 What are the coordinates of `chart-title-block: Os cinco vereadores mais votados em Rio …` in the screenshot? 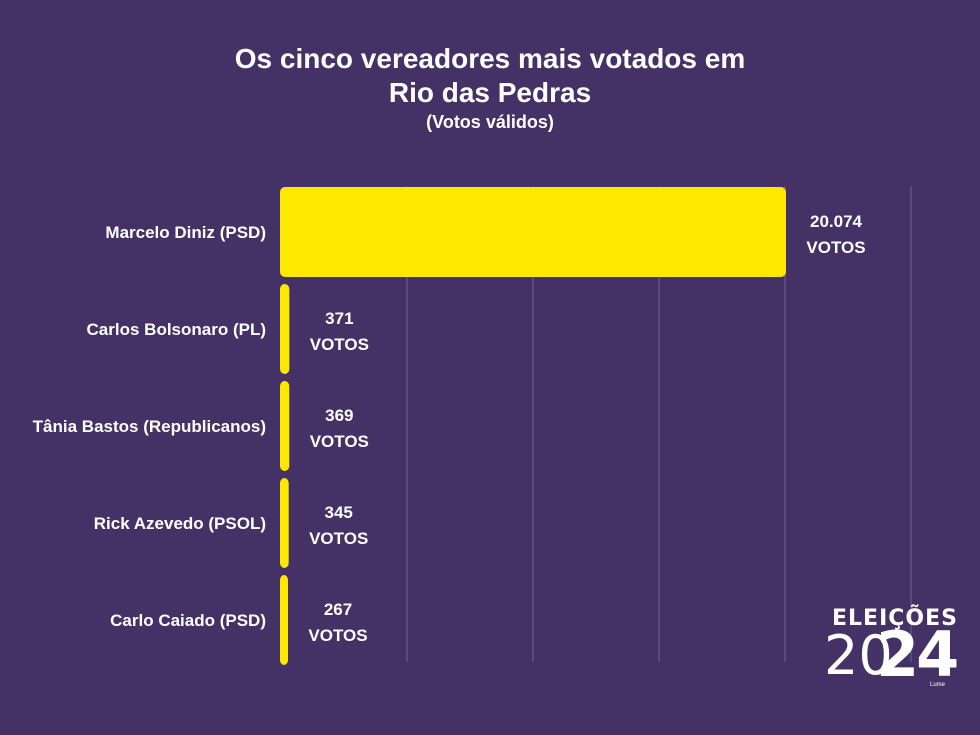 It's located at (490, 88).